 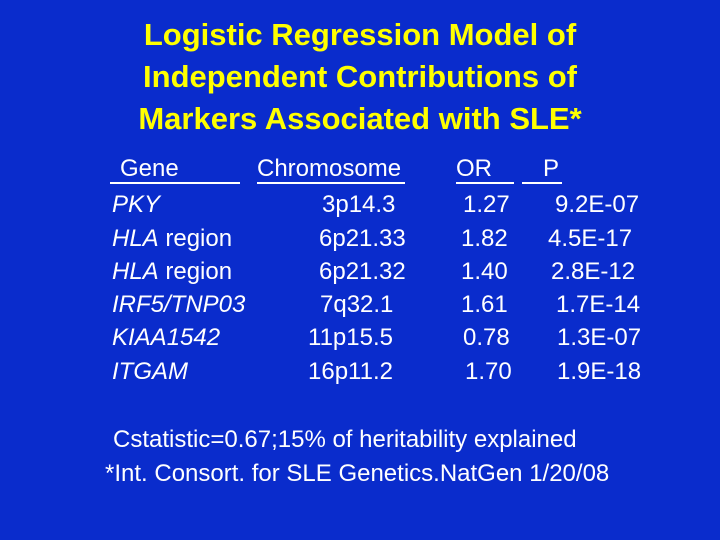 What do you see at coordinates (486, 204) in the screenshot?
I see `or-cell: 1.27` at bounding box center [486, 204].